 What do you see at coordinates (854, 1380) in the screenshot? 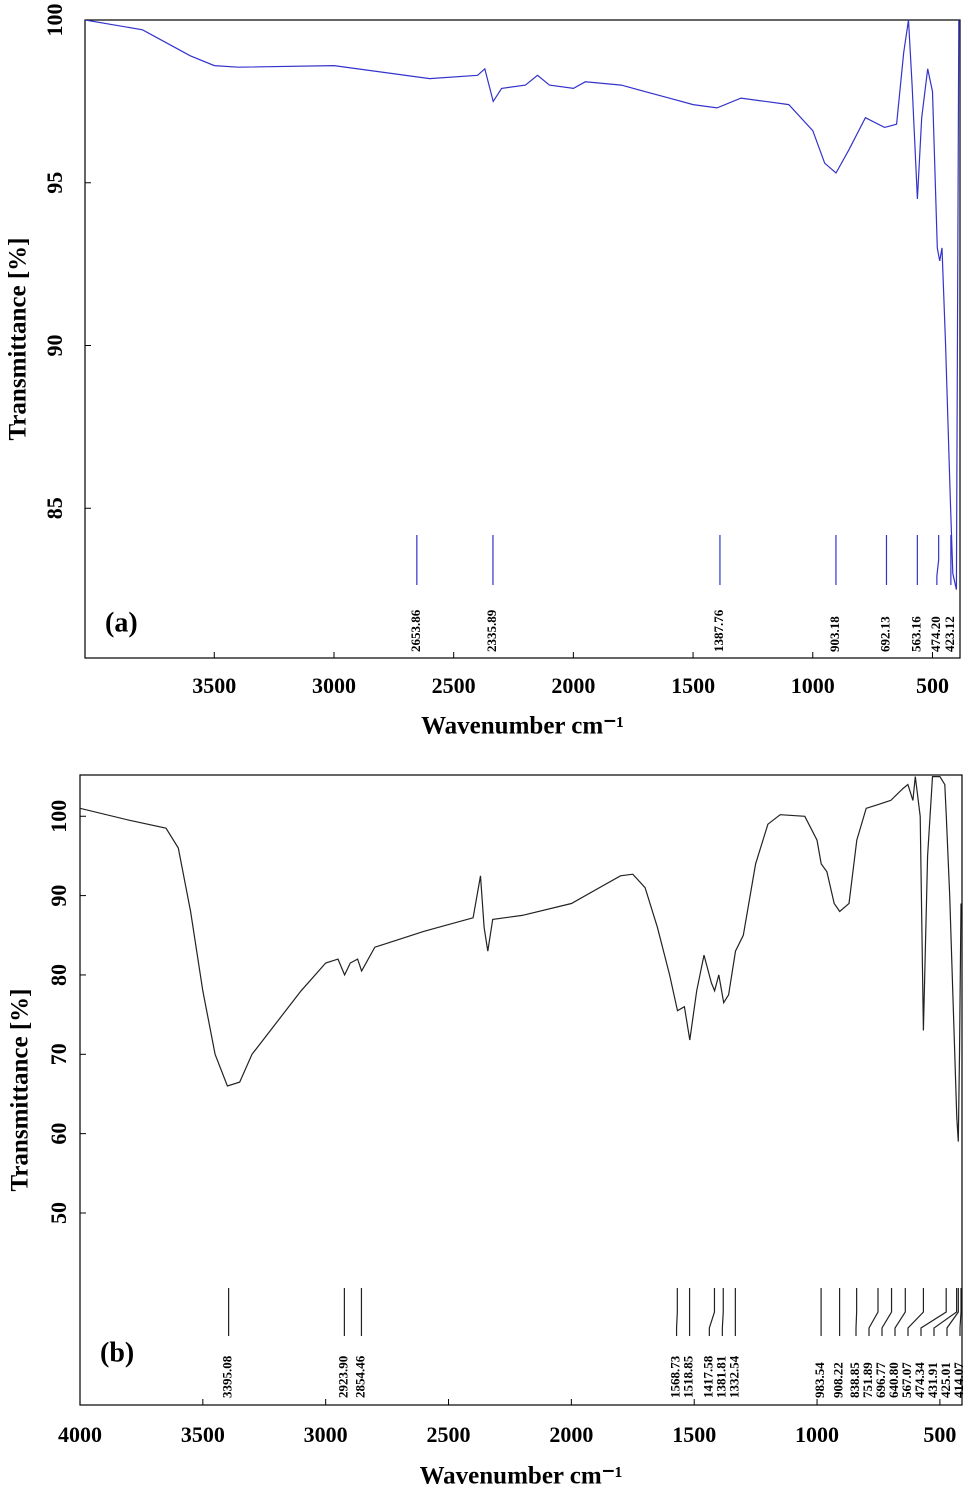
I see `peak-label: 838.85` at bounding box center [854, 1380].